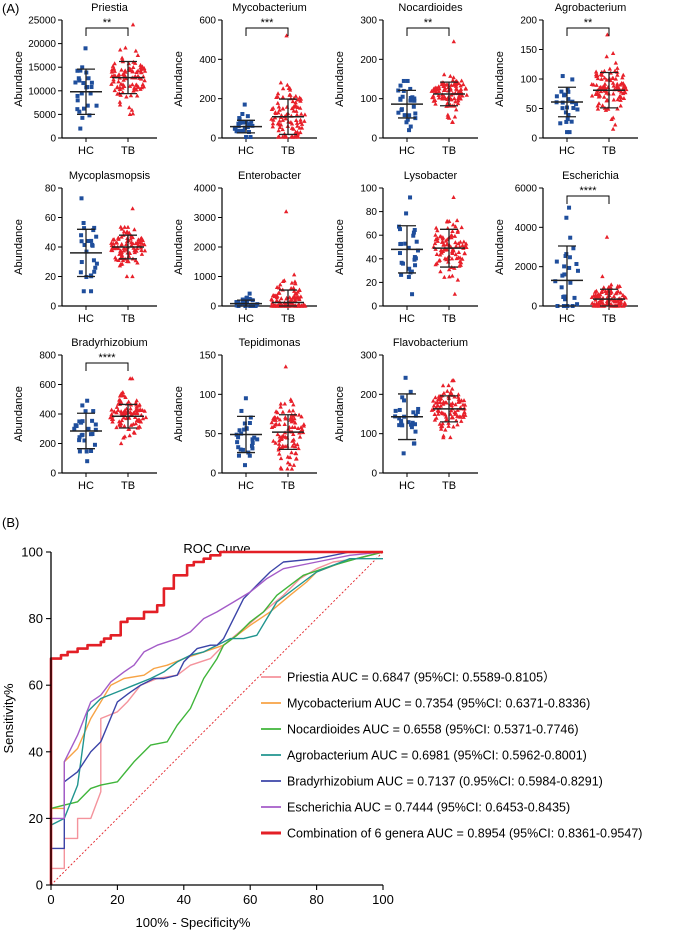 Image resolution: width=685 pixels, height=937 pixels. What do you see at coordinates (45, 115) in the screenshot?
I see `y-tick-label: 5000` at bounding box center [45, 115].